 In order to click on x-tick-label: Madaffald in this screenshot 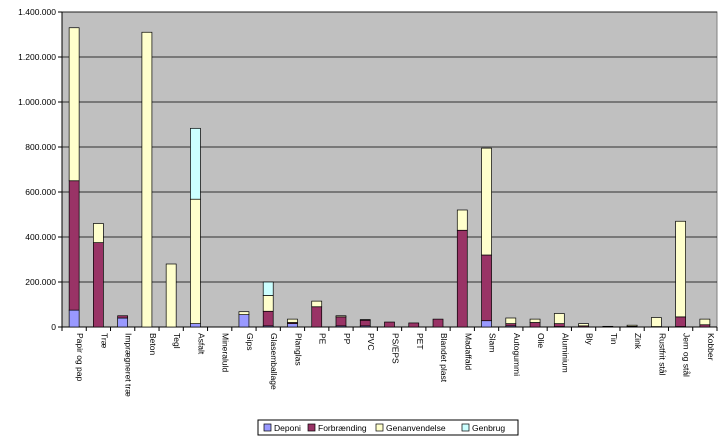, I will do `click(468, 351)`.